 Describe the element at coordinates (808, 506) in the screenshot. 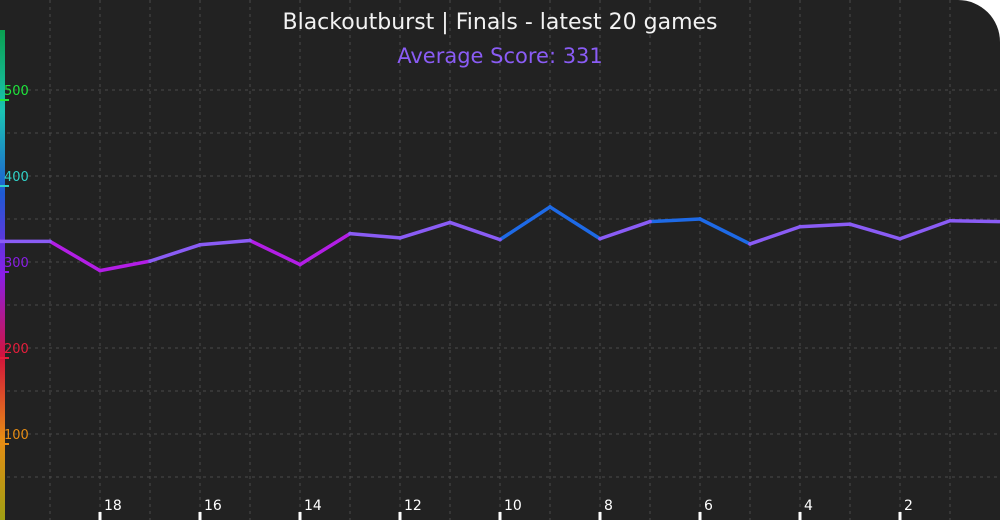

I see `x-tick-label: 4` at that location.